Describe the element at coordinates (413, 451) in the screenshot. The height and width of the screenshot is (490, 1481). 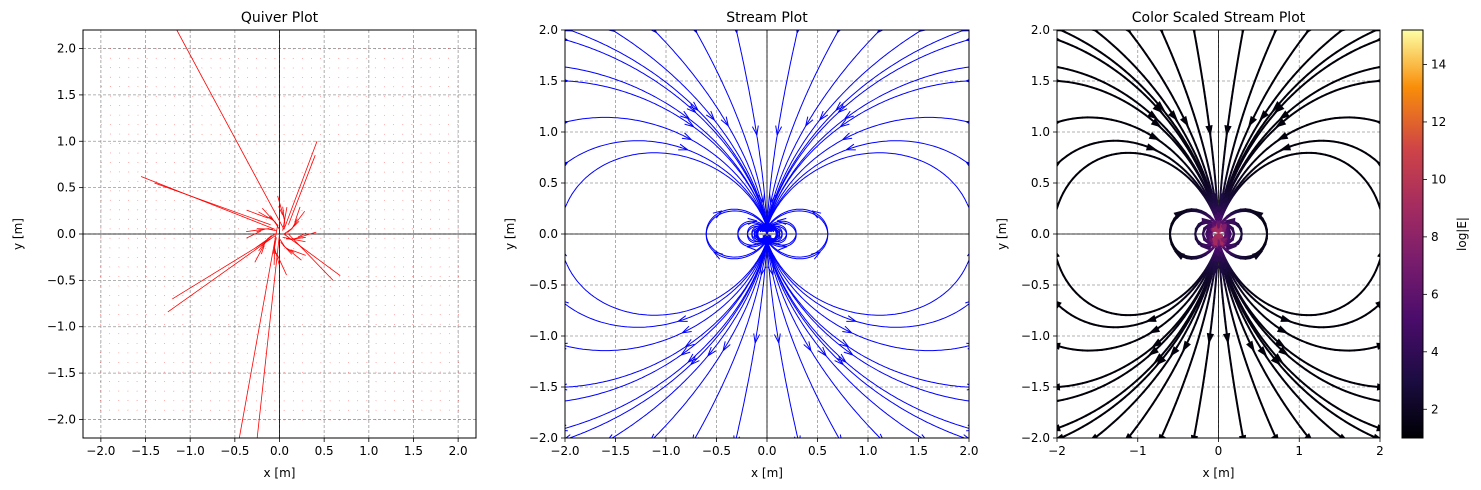
I see `xtick-label: 1.5` at that location.